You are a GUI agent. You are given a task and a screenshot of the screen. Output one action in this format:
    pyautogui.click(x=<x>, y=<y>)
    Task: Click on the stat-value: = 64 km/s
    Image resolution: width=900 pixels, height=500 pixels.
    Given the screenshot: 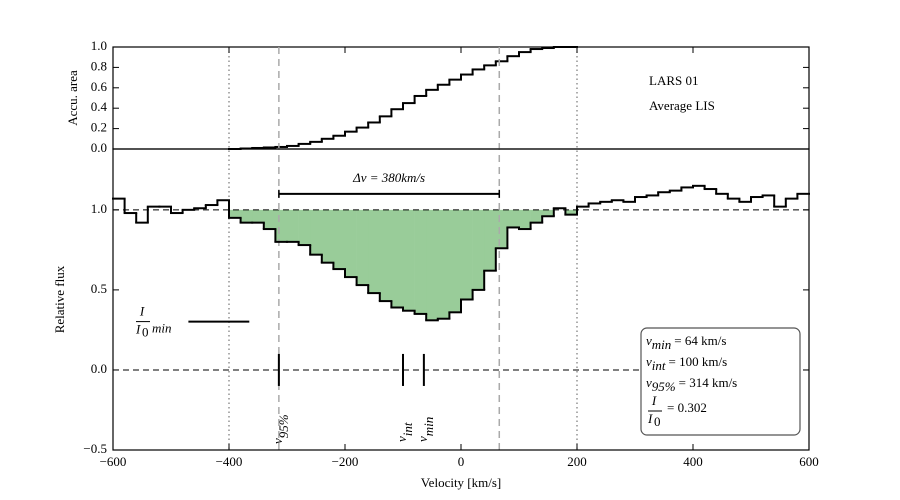 What is the action you would take?
    pyautogui.click(x=700, y=340)
    